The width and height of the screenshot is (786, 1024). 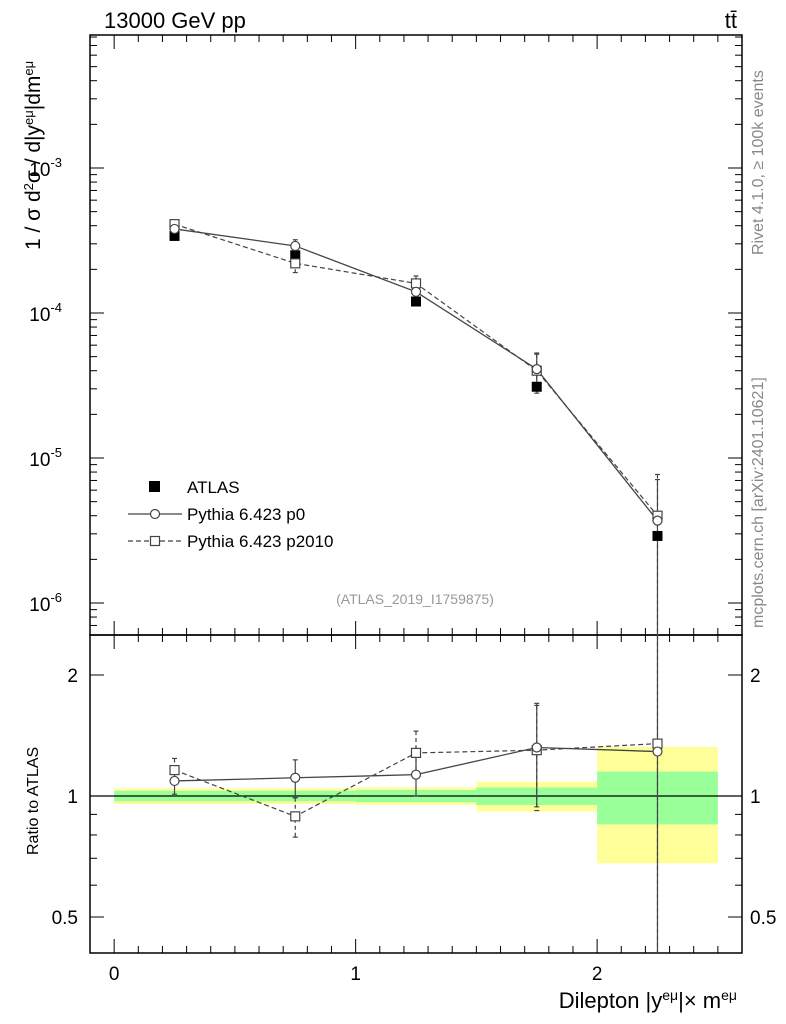 I want to click on legend-atlas-marker, so click(x=154, y=486).